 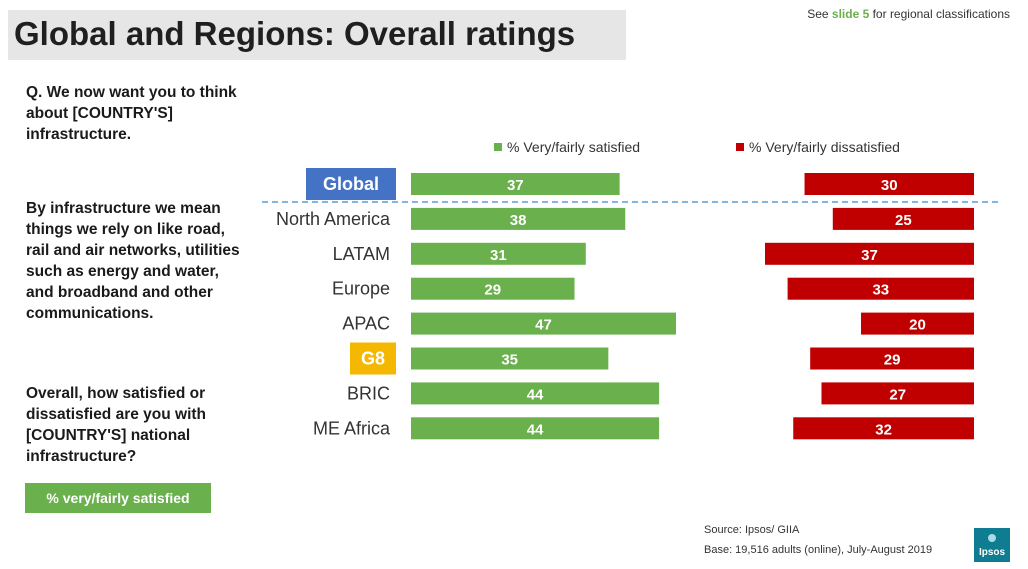 I want to click on dissatisfied-value-global: 30, so click(x=889, y=185).